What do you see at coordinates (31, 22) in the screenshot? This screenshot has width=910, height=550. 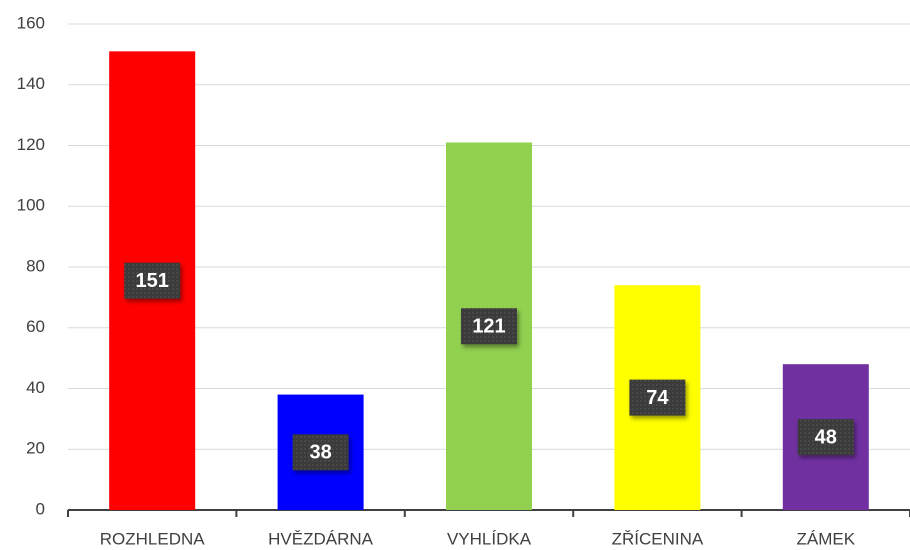 I see `y-tick-label: 160` at bounding box center [31, 22].